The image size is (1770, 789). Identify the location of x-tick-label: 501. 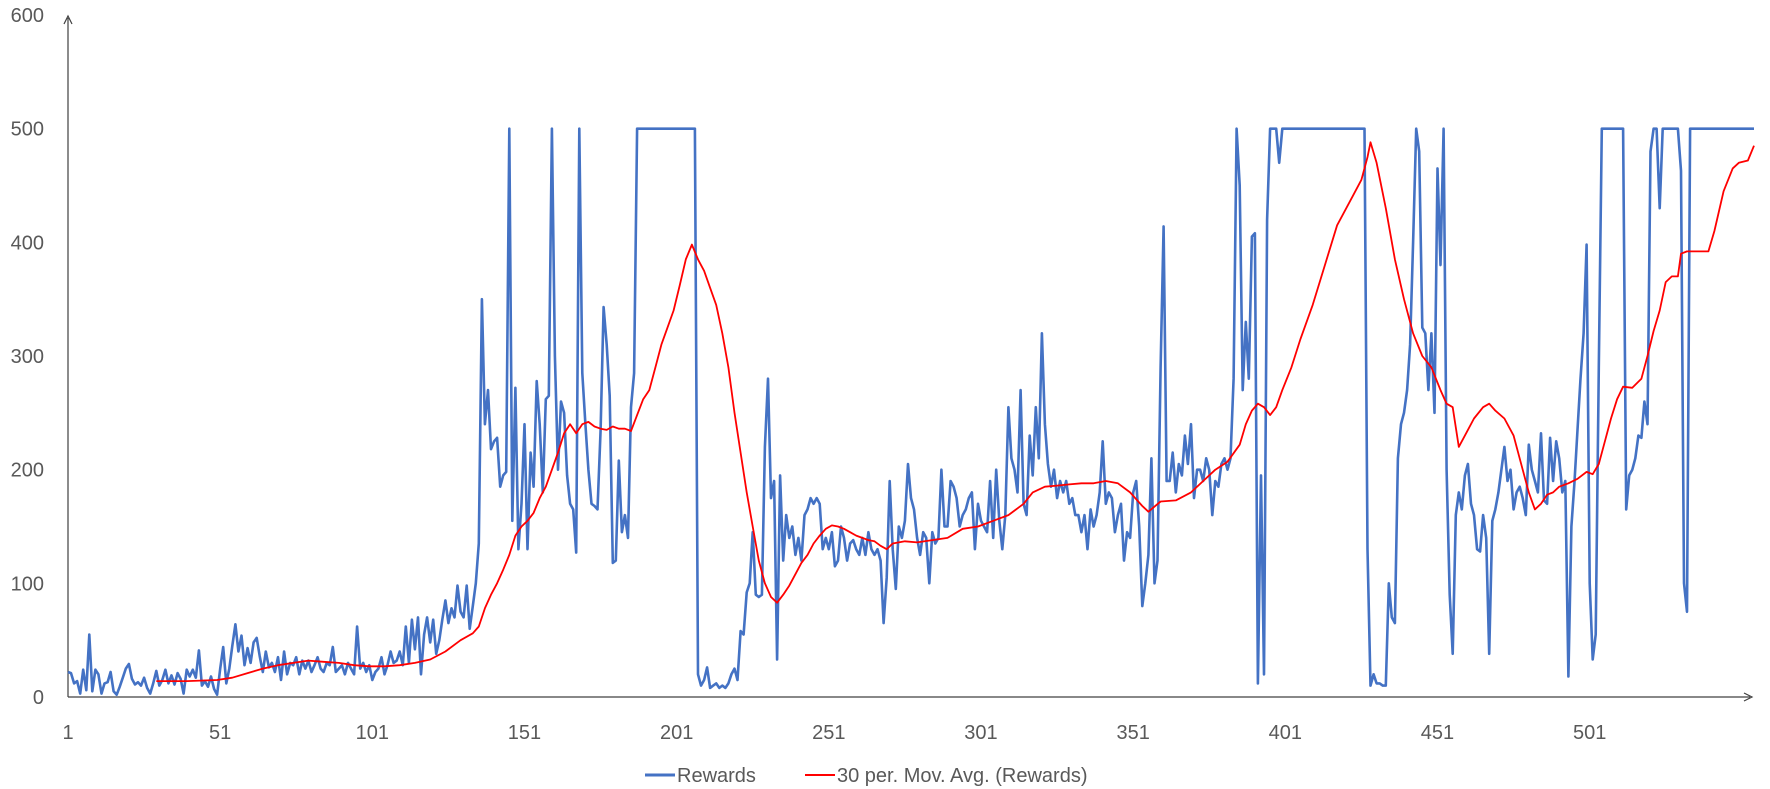
(1589, 733).